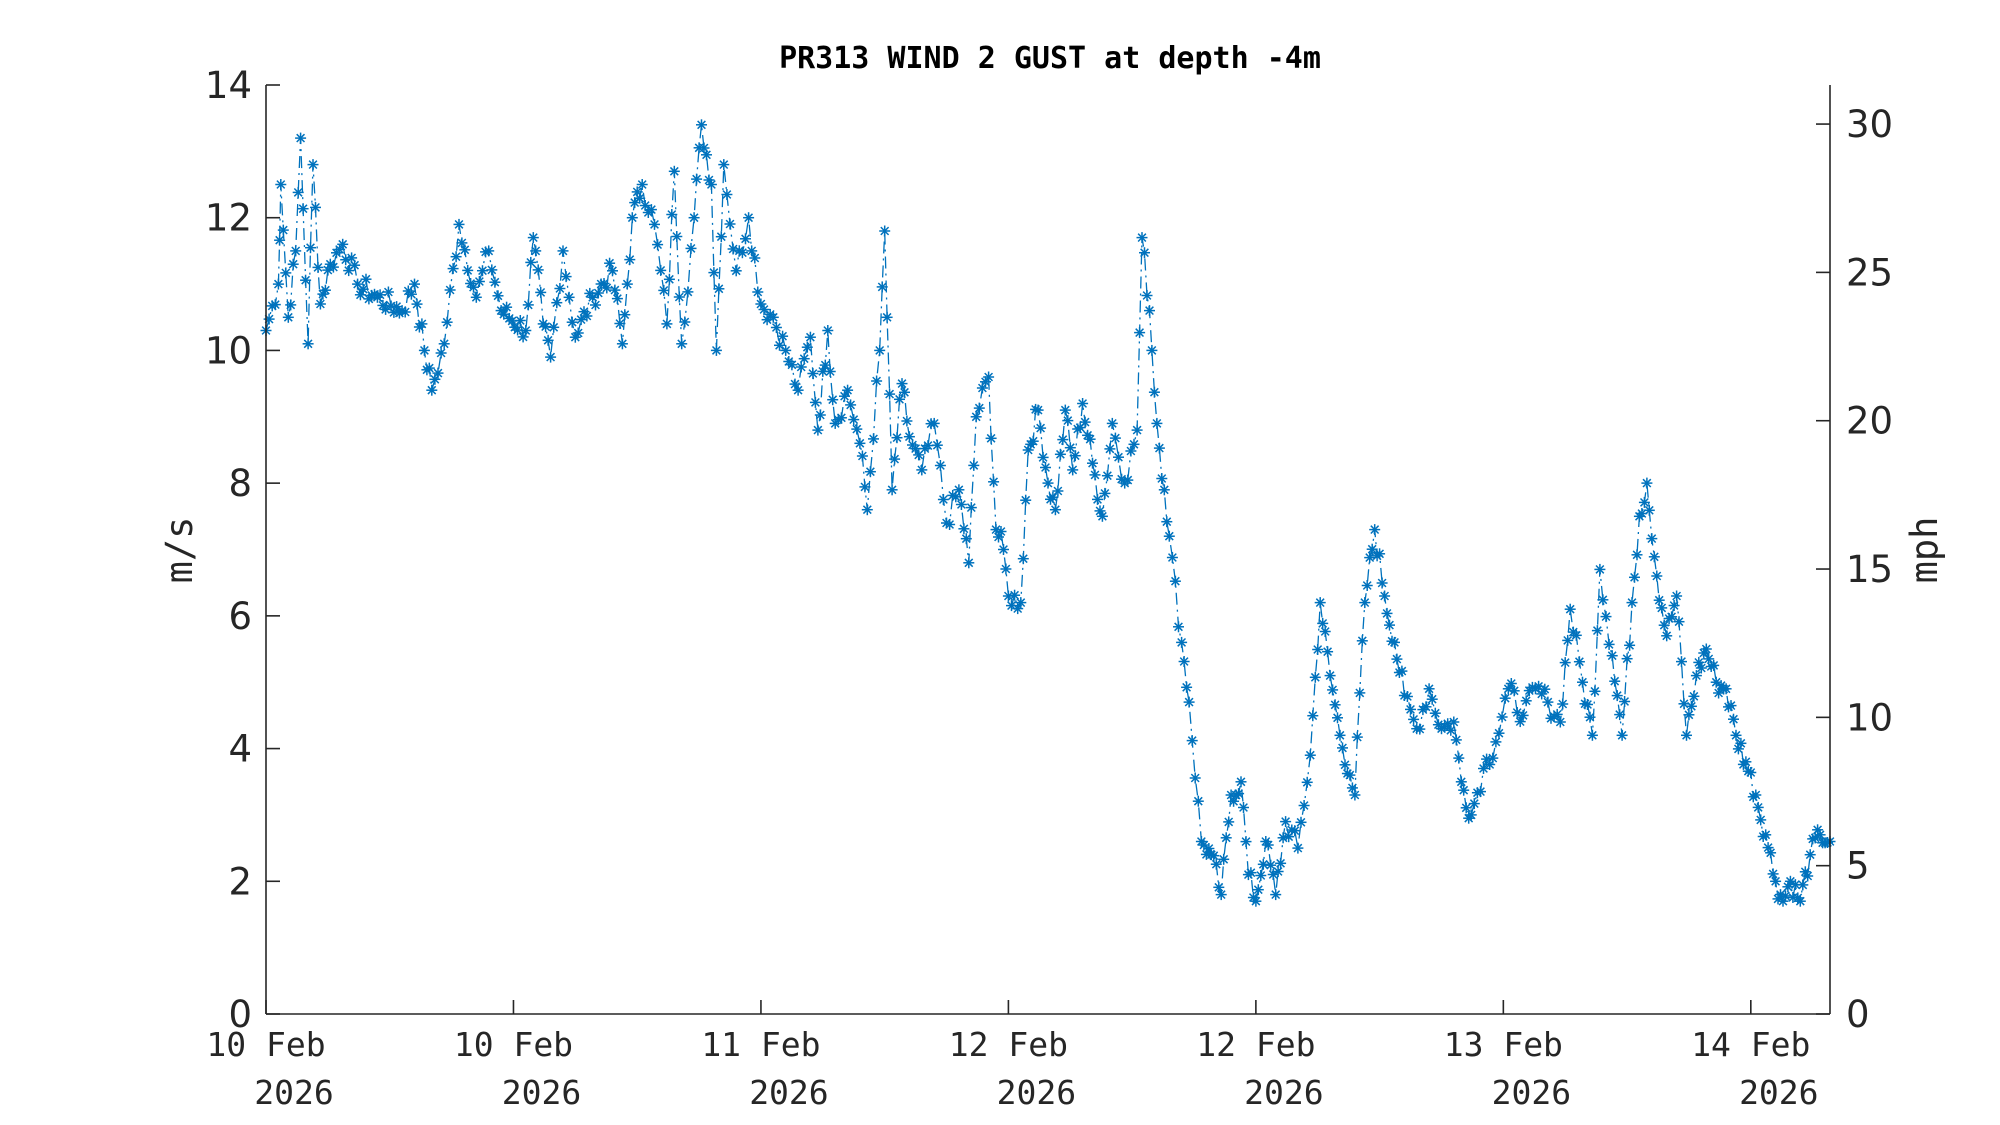 Image resolution: width=2000 pixels, height=1125 pixels. Describe the element at coordinates (240, 616) in the screenshot. I see `y-tick-label-3: 6` at that location.